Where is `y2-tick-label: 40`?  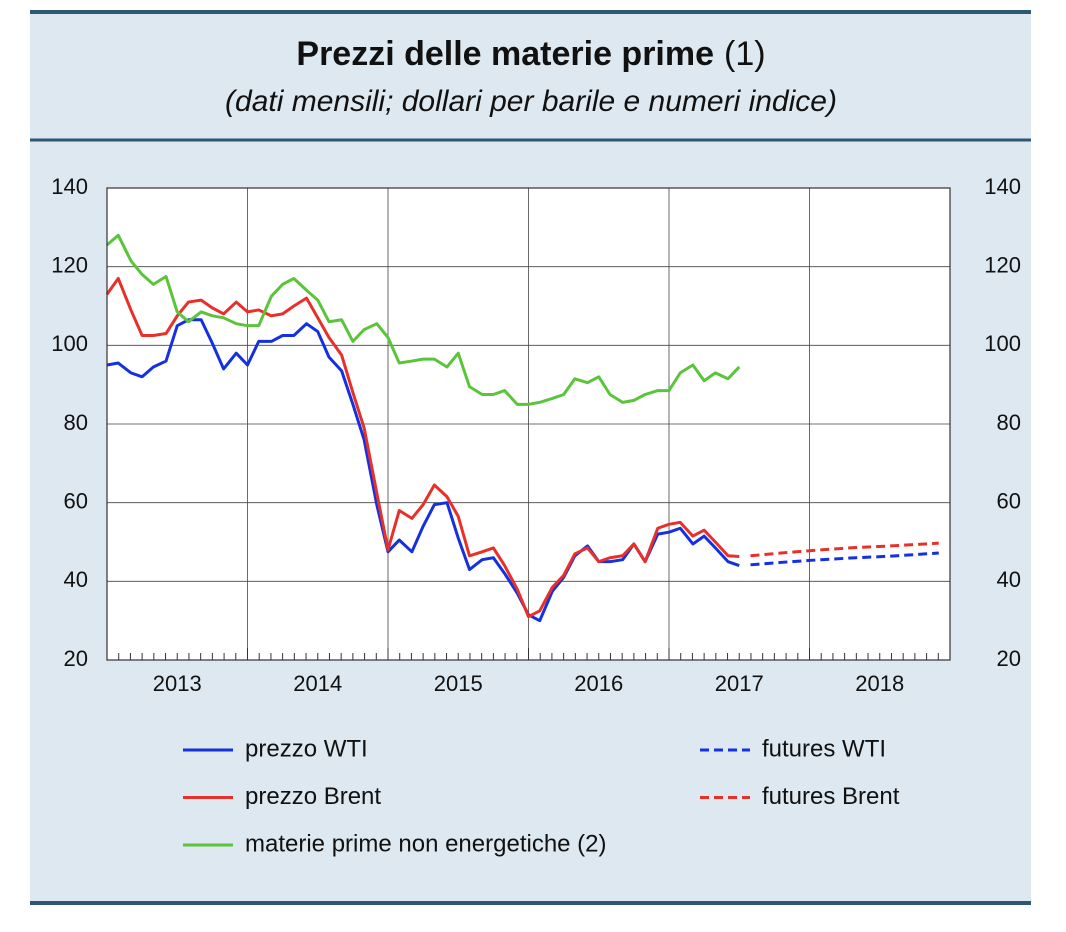 y2-tick-label: 40 is located at coordinates (1009, 579).